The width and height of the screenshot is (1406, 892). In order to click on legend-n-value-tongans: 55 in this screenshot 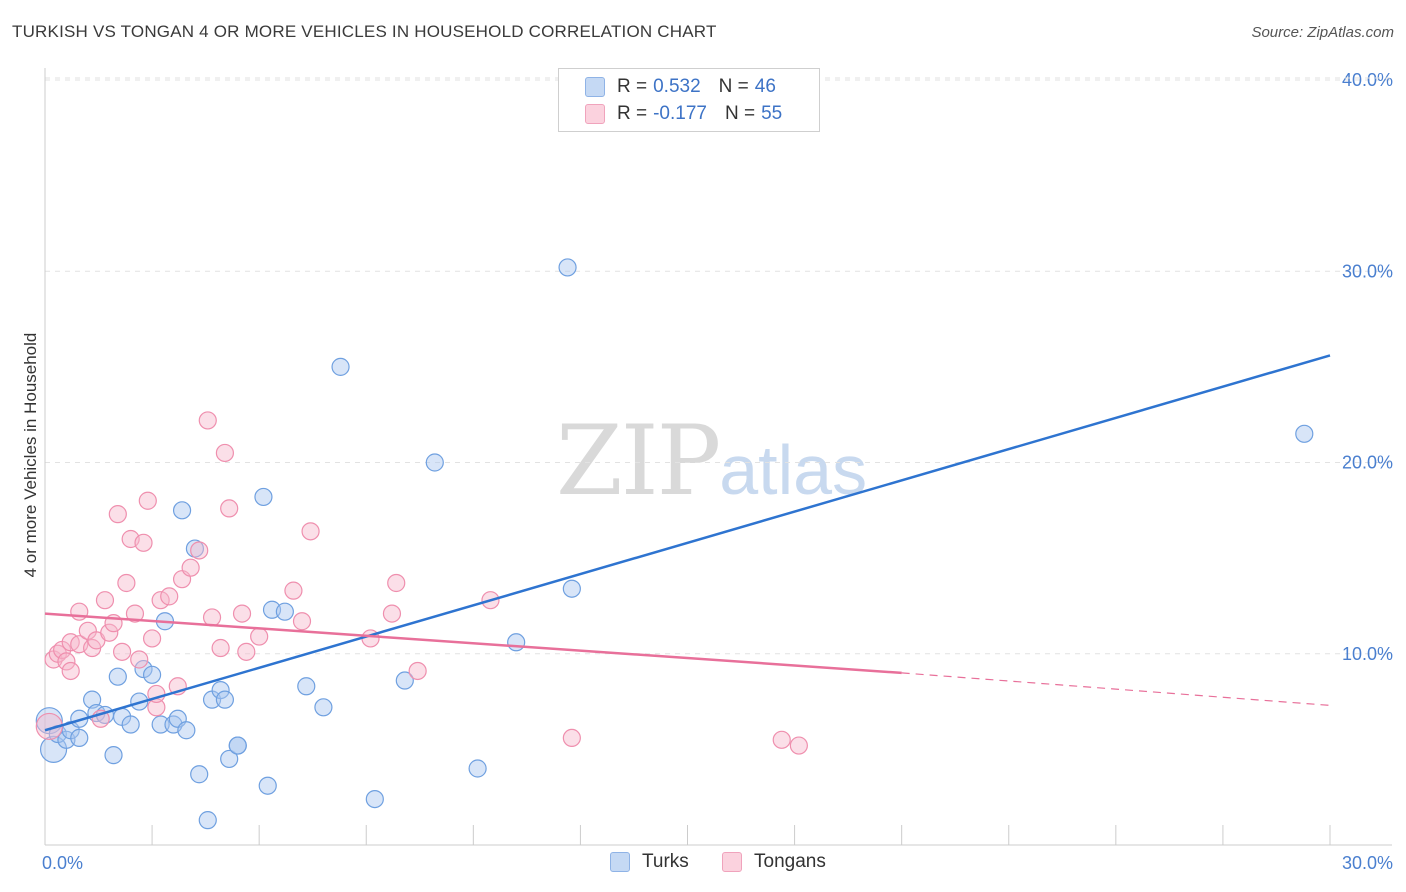, I will do `click(772, 113)`.